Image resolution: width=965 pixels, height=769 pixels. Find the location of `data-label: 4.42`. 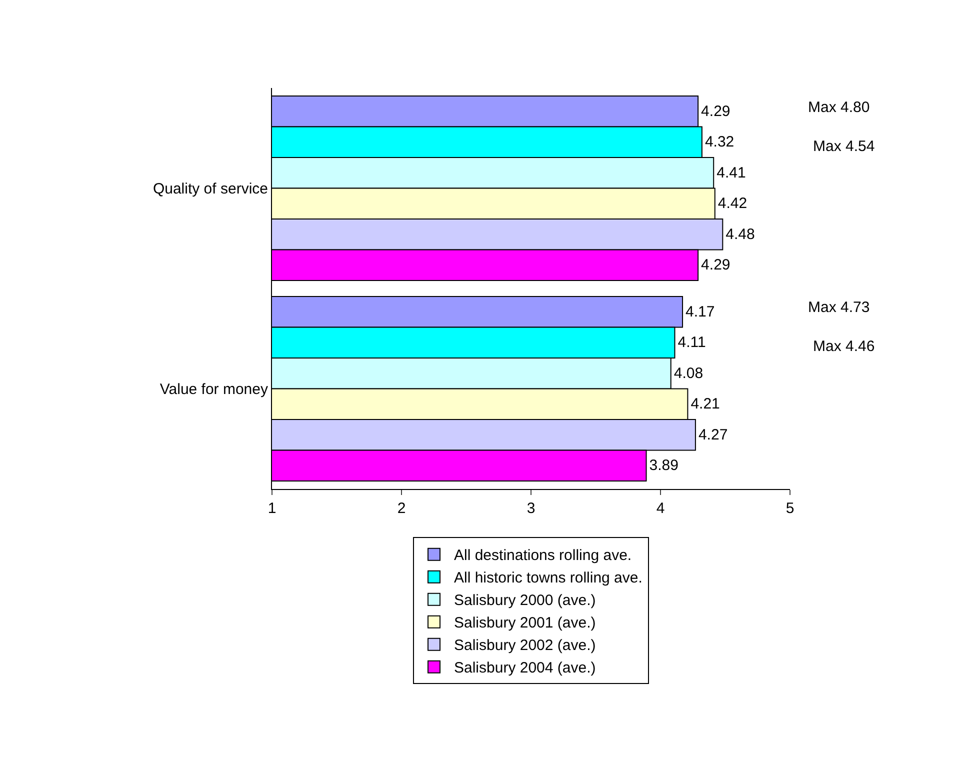

data-label: 4.42 is located at coordinates (733, 203).